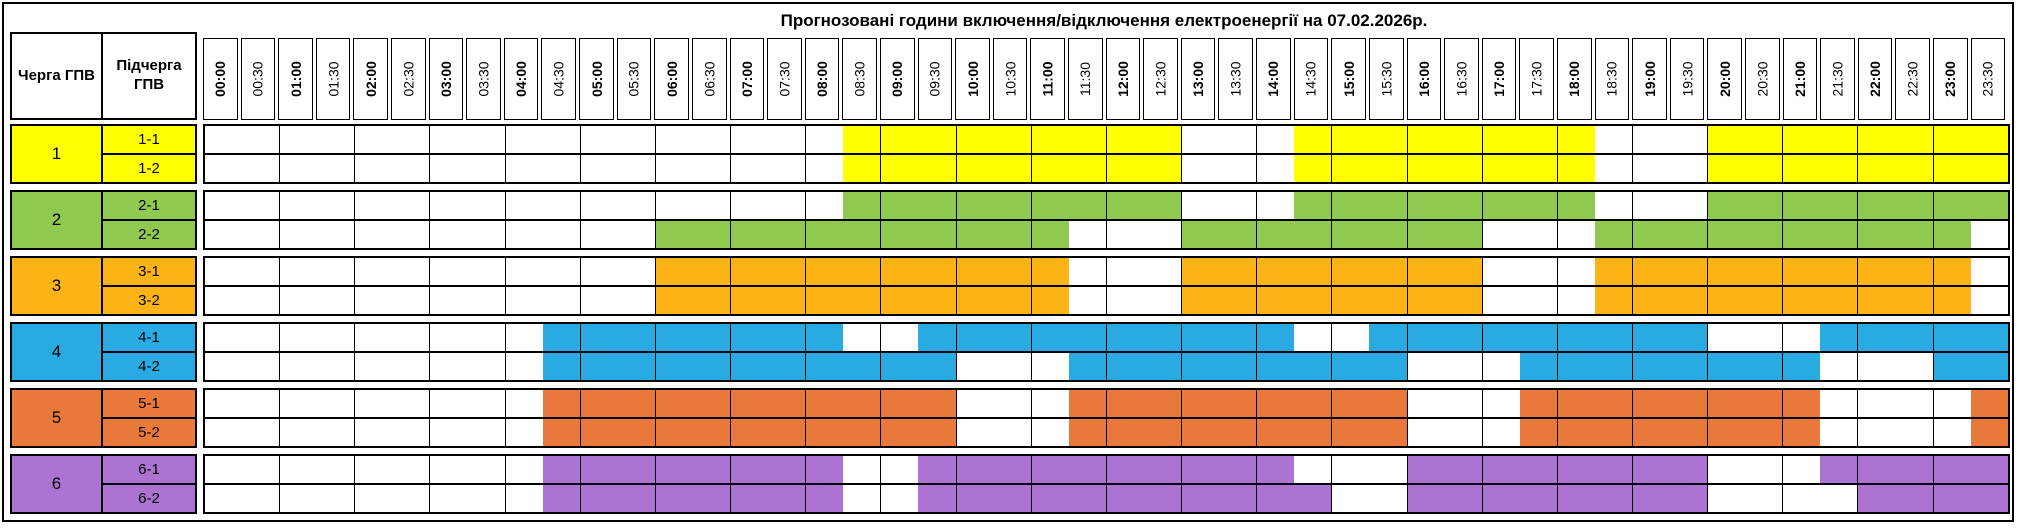 The image size is (2020, 530). I want to click on queue-column-header: Черга ГПВ, so click(56, 76).